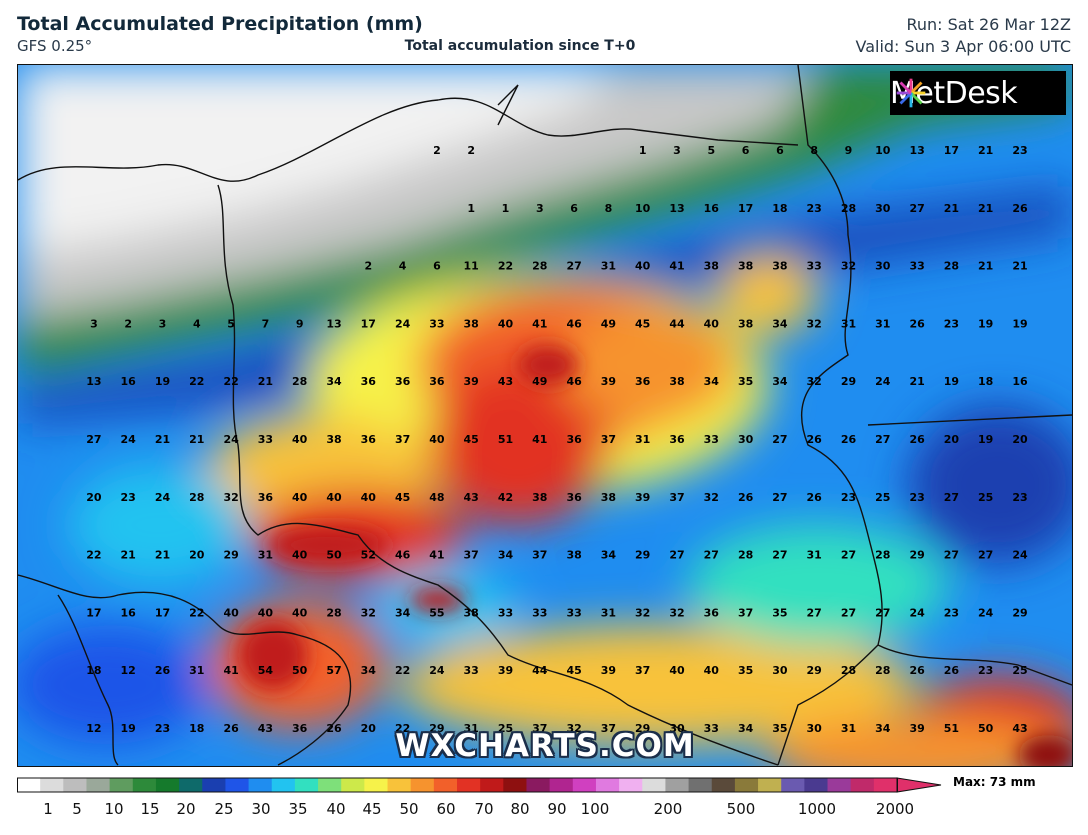  I want to click on grid-value: 22, so click(402, 670).